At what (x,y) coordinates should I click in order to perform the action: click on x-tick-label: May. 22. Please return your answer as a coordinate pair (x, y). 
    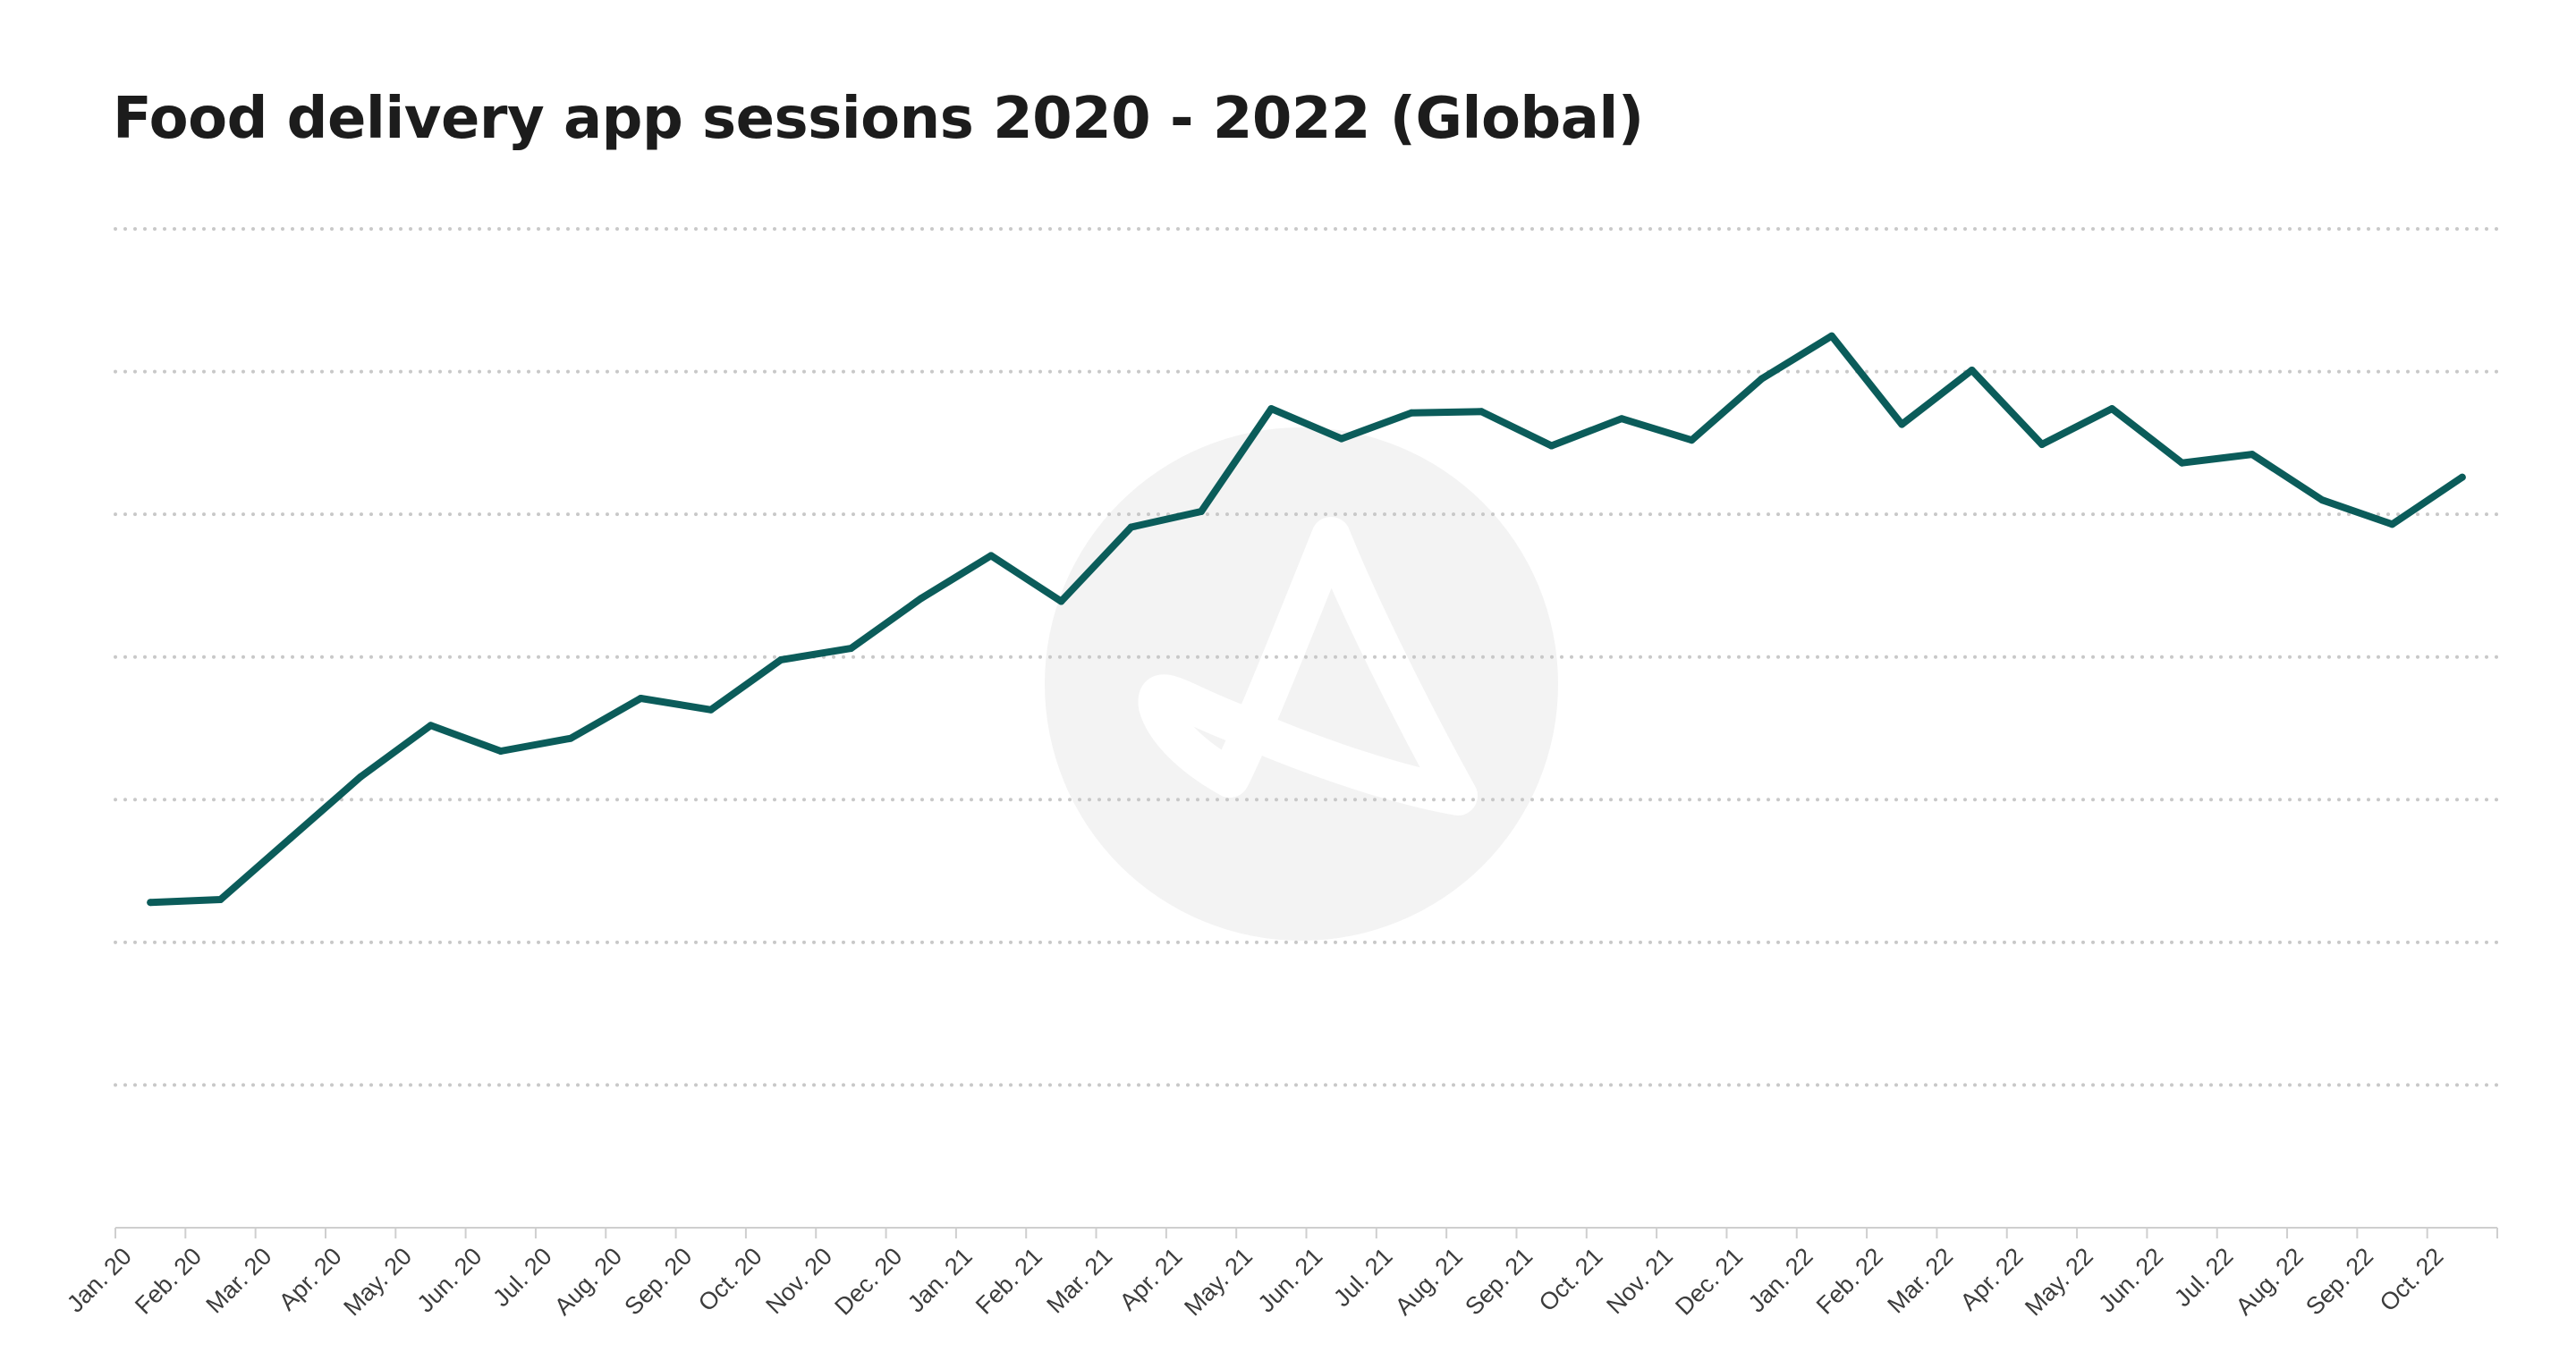
    Looking at the image, I should click on (2059, 1282).